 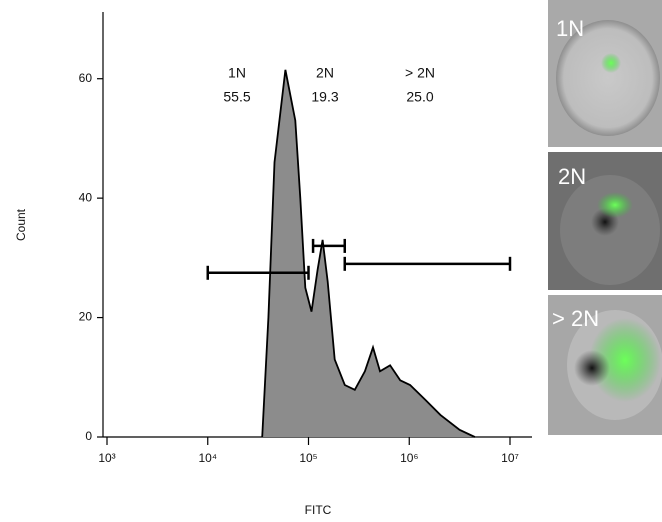 I want to click on panel-label: 1N, so click(x=570, y=28).